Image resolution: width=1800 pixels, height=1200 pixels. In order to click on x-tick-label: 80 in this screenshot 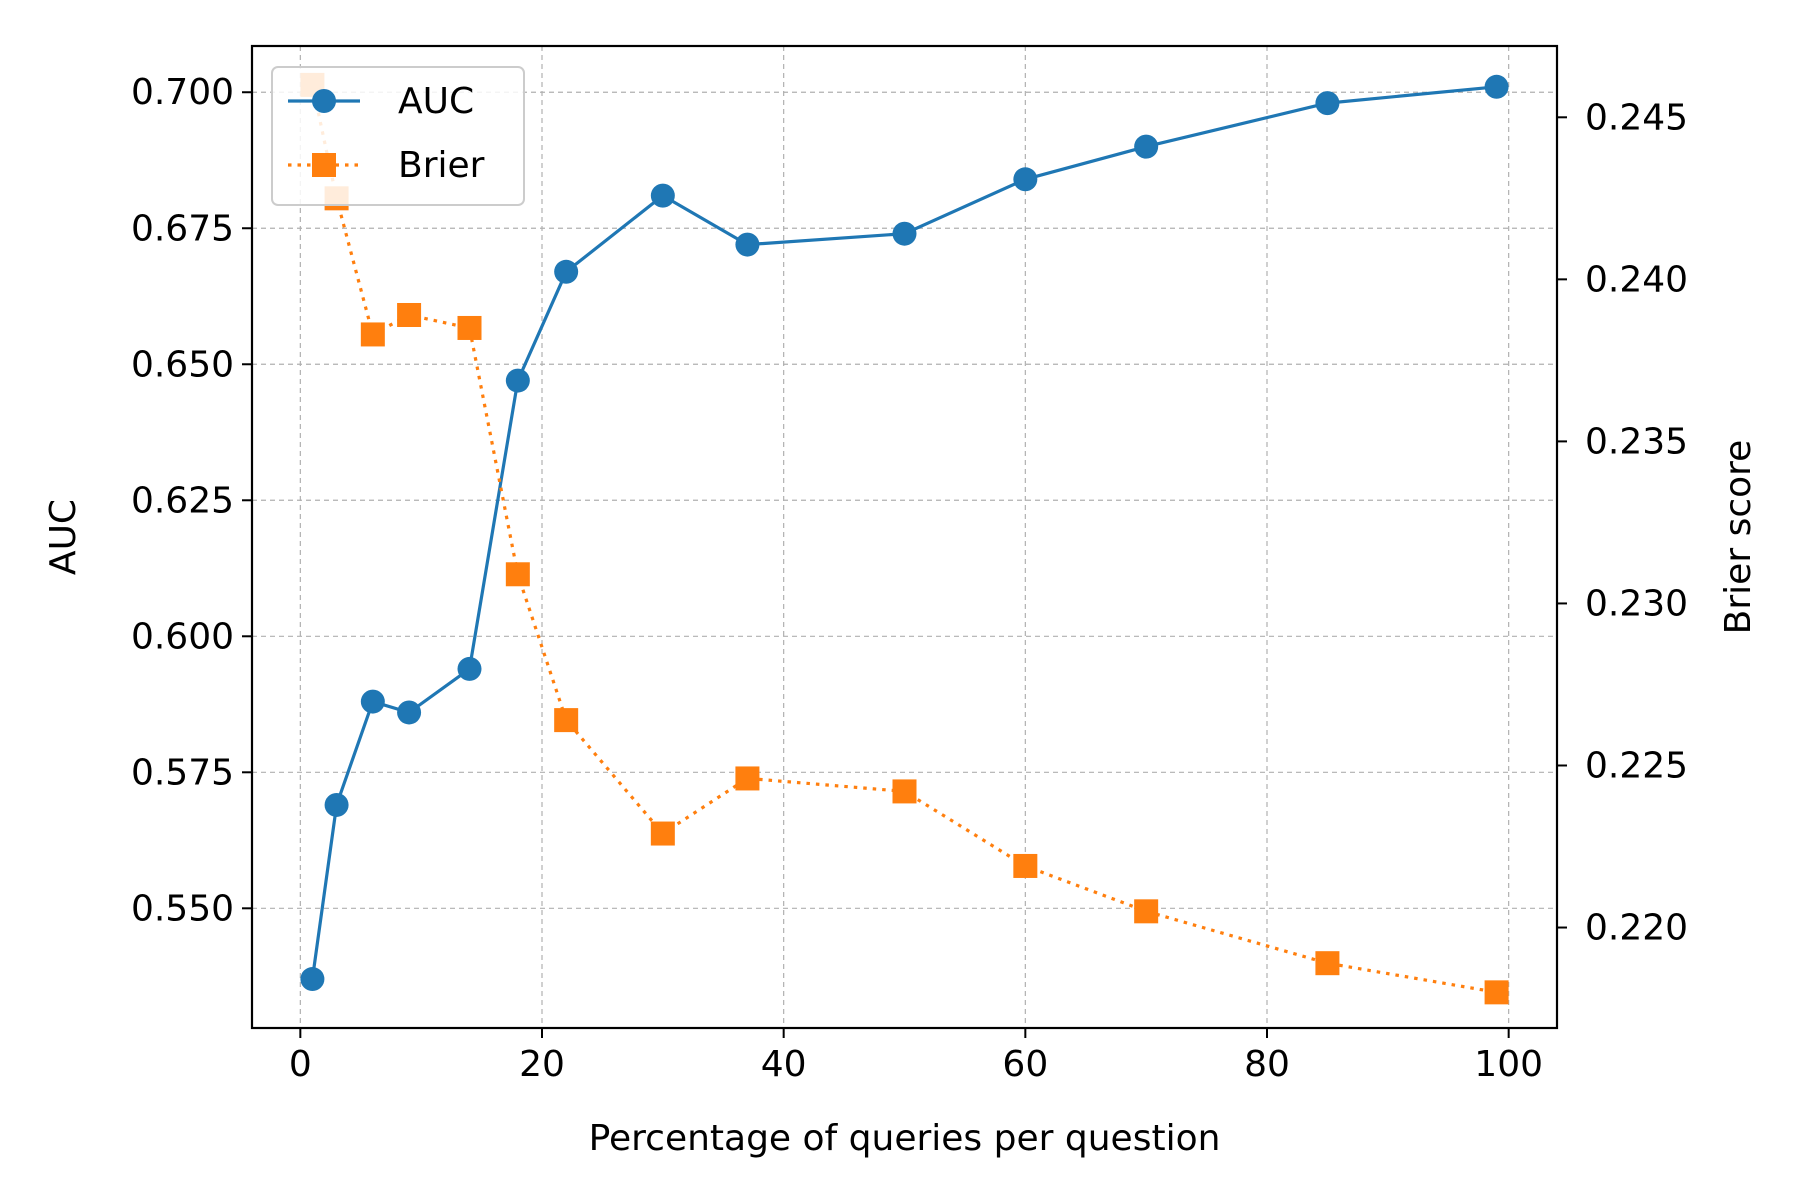, I will do `click(1267, 1064)`.